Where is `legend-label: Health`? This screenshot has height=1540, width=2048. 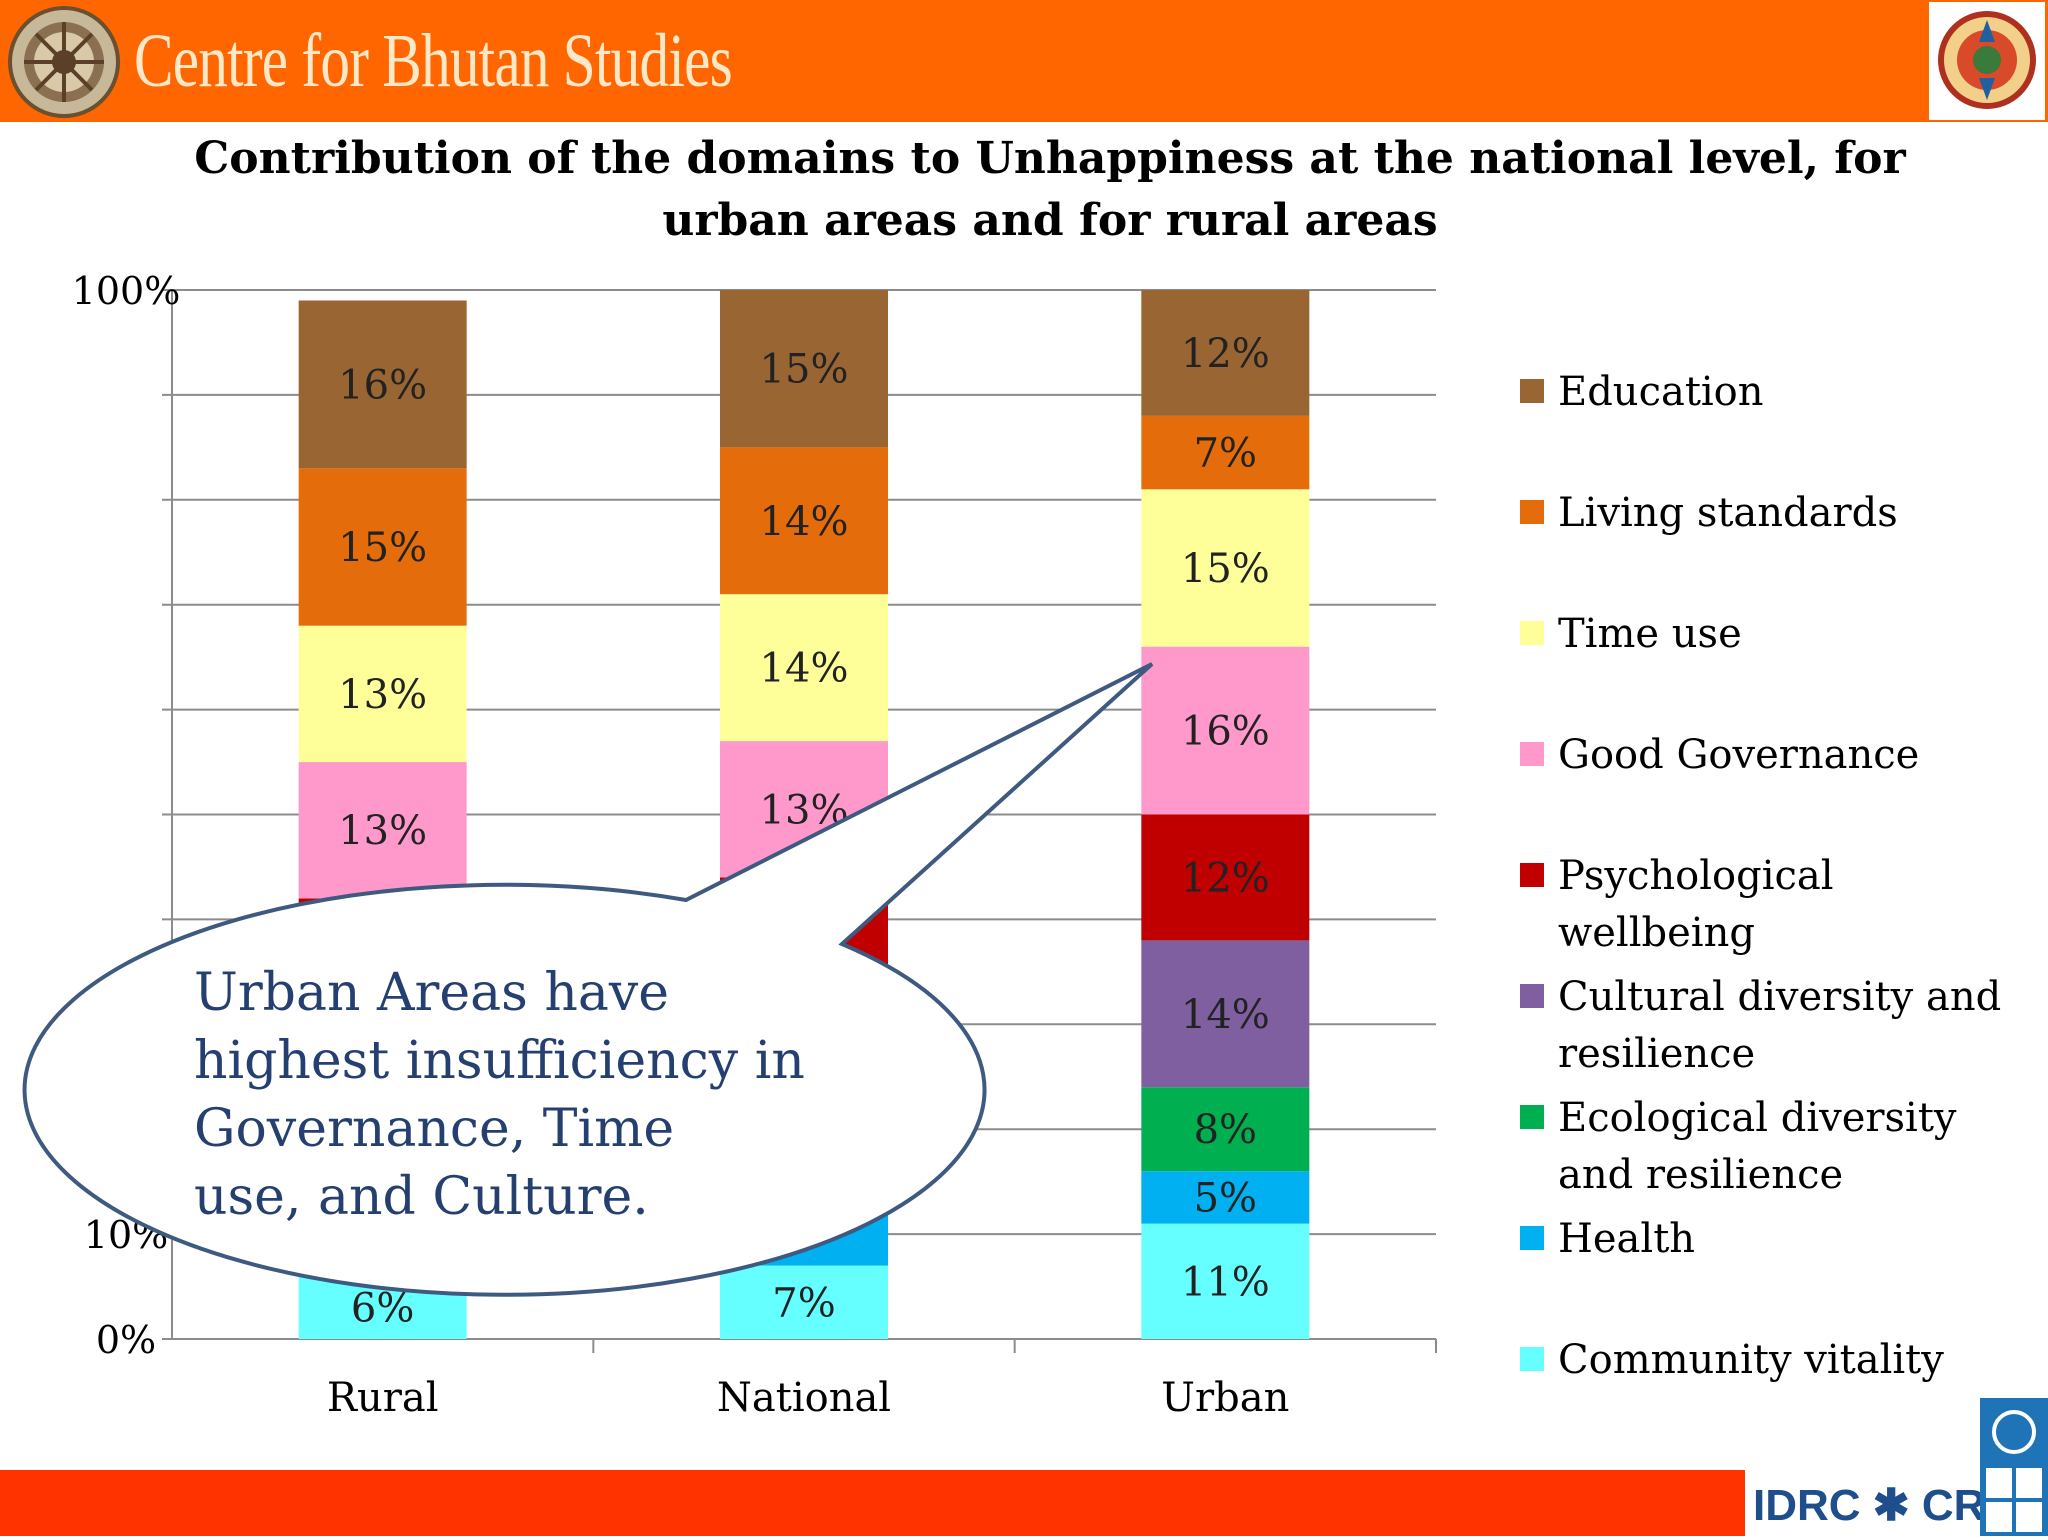
legend-label: Health is located at coordinates (1626, 1239).